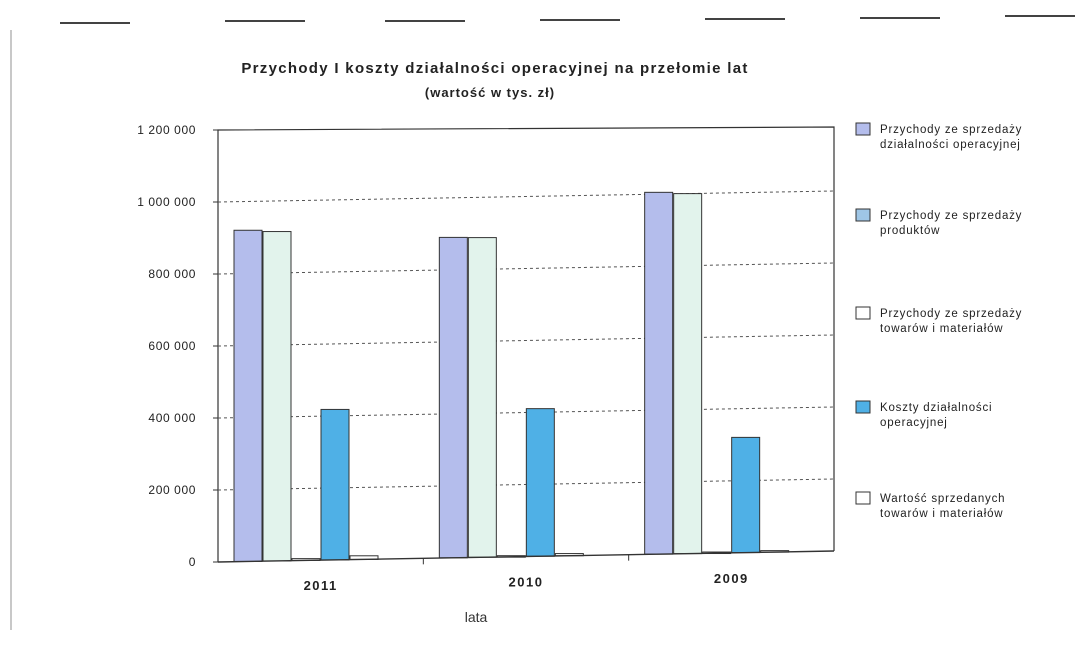  Describe the element at coordinates (476, 617) in the screenshot. I see `x-axis-label: lata` at that location.